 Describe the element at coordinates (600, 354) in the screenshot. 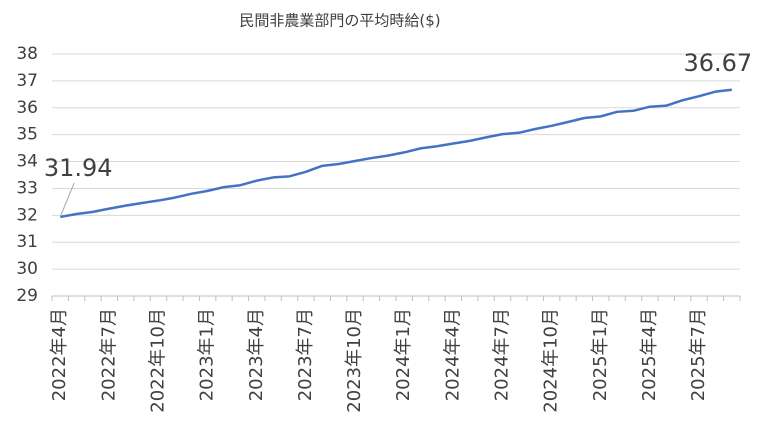

I see `x-tick-label: 2025年1月` at that location.